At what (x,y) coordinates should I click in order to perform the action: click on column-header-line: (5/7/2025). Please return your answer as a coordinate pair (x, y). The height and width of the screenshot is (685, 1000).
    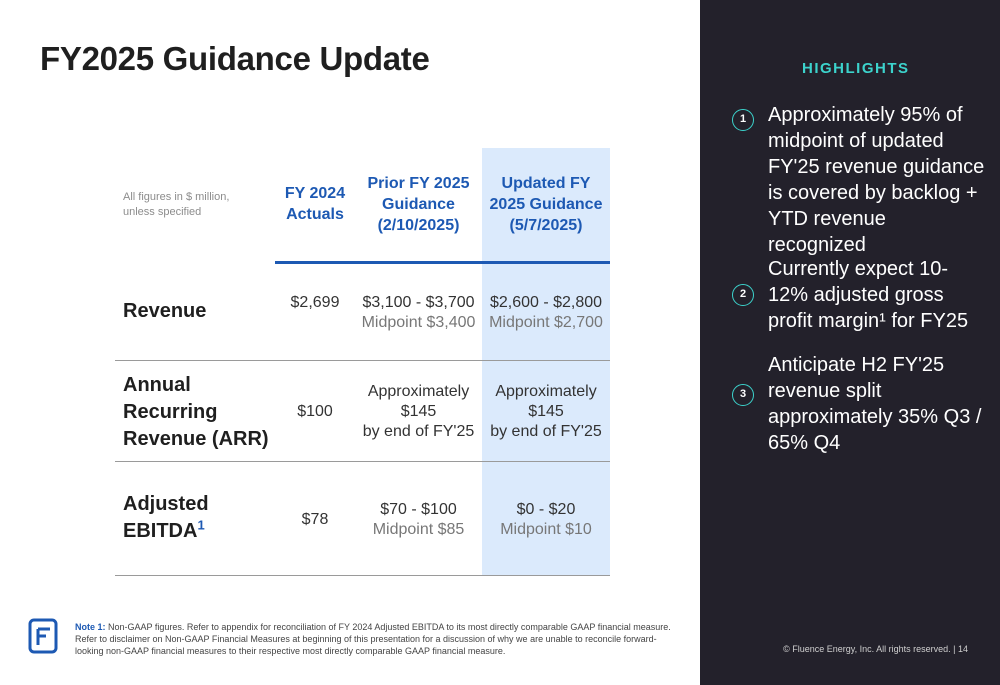
    Looking at the image, I should click on (546, 225).